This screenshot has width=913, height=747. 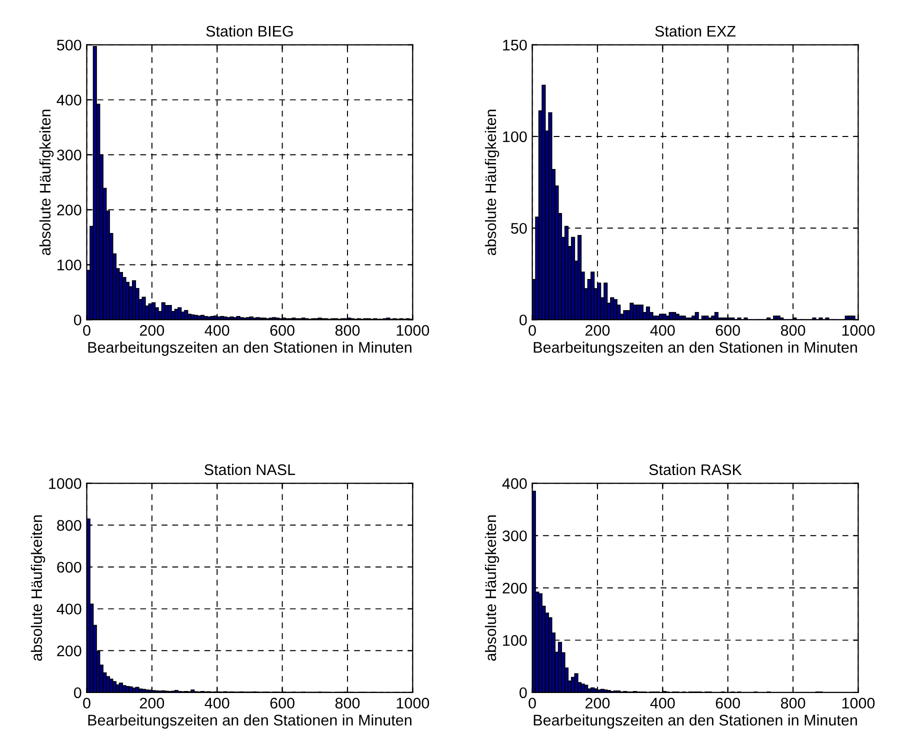 I want to click on y-tick-label: 800, so click(x=69, y=525).